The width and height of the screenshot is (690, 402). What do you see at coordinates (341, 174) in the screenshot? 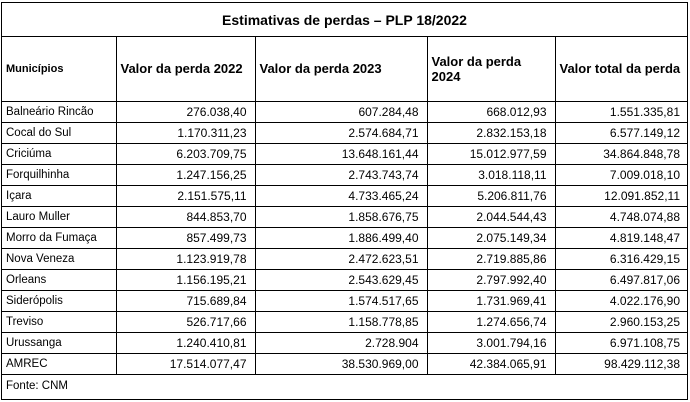
I see `cell-valor-2023: 2.743.743,74` at bounding box center [341, 174].